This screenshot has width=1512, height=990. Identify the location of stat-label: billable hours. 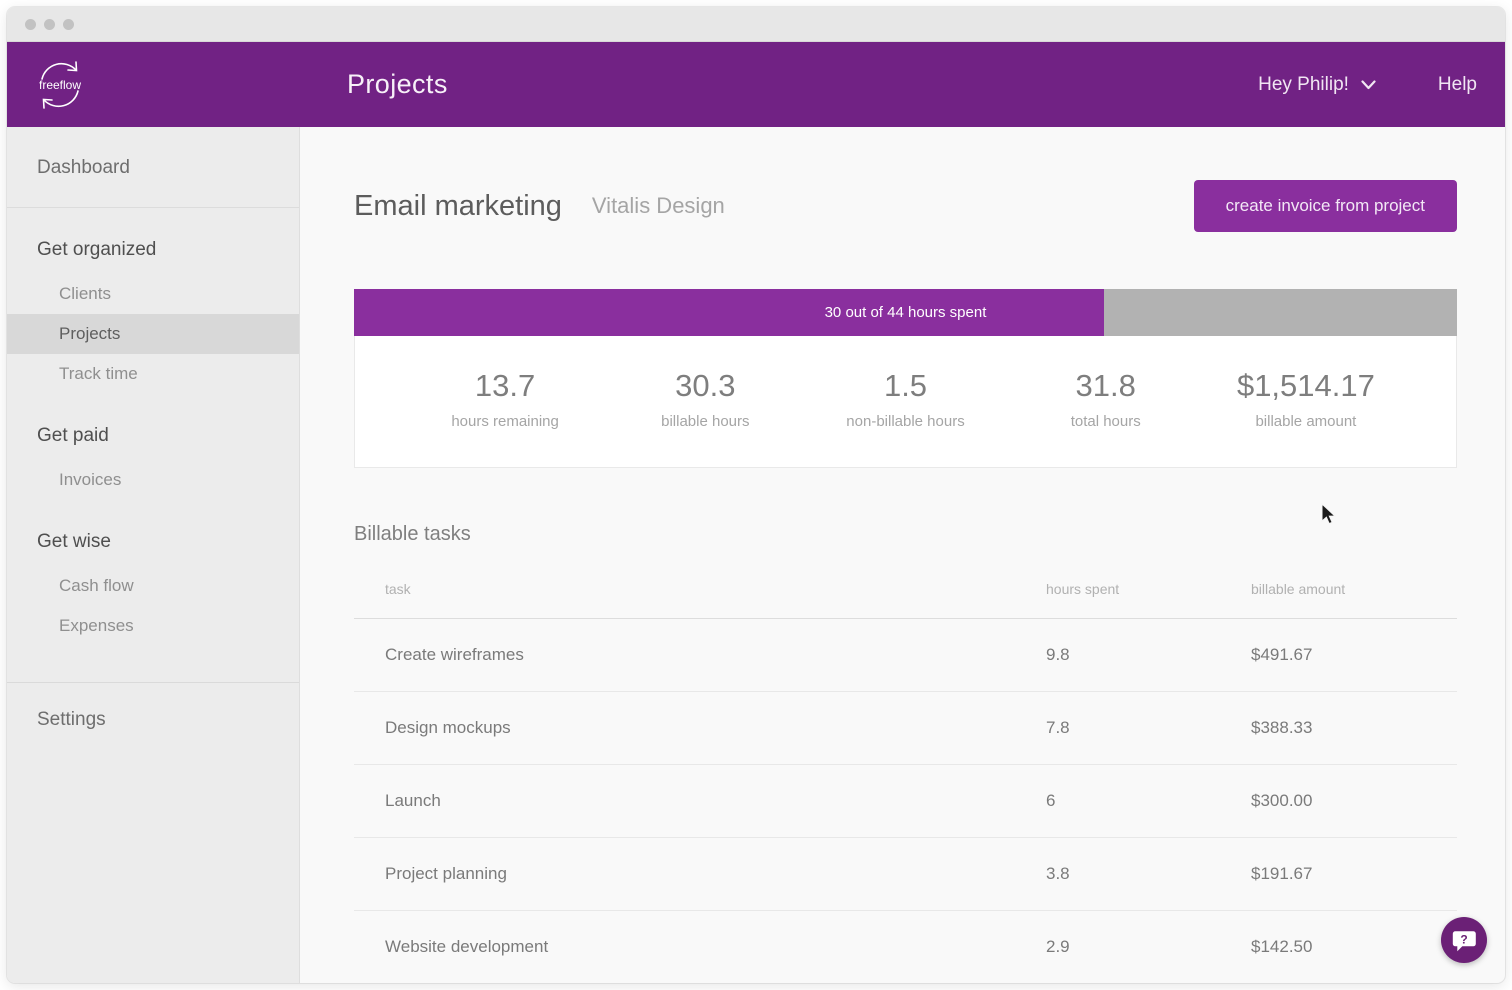
(705, 421).